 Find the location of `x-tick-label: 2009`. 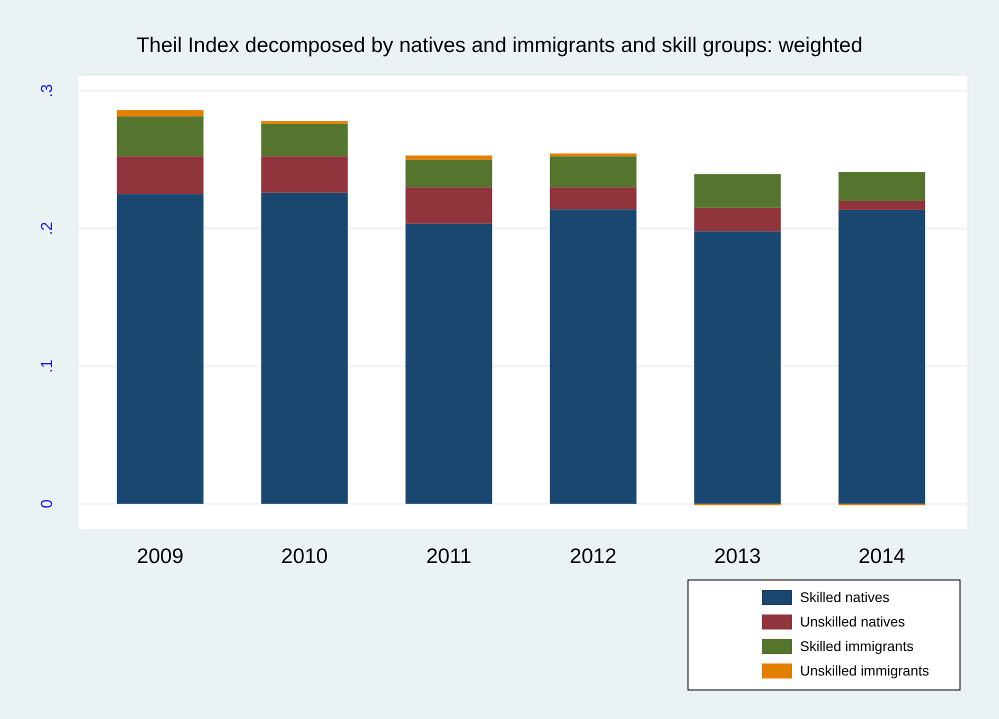

x-tick-label: 2009 is located at coordinates (160, 556).